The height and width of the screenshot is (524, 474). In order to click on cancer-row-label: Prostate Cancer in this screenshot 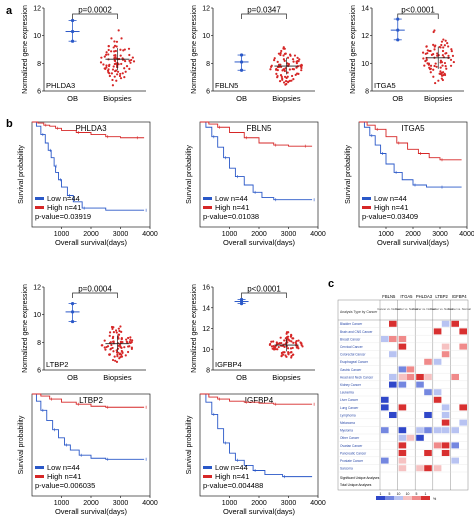, I will do `click(352, 461)`.